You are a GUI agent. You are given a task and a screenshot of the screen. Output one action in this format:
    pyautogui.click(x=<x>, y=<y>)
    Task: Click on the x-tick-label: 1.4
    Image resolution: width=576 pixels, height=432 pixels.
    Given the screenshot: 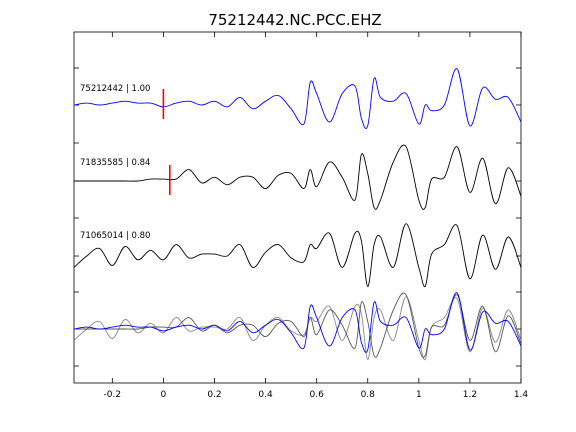 What is the action you would take?
    pyautogui.click(x=521, y=395)
    